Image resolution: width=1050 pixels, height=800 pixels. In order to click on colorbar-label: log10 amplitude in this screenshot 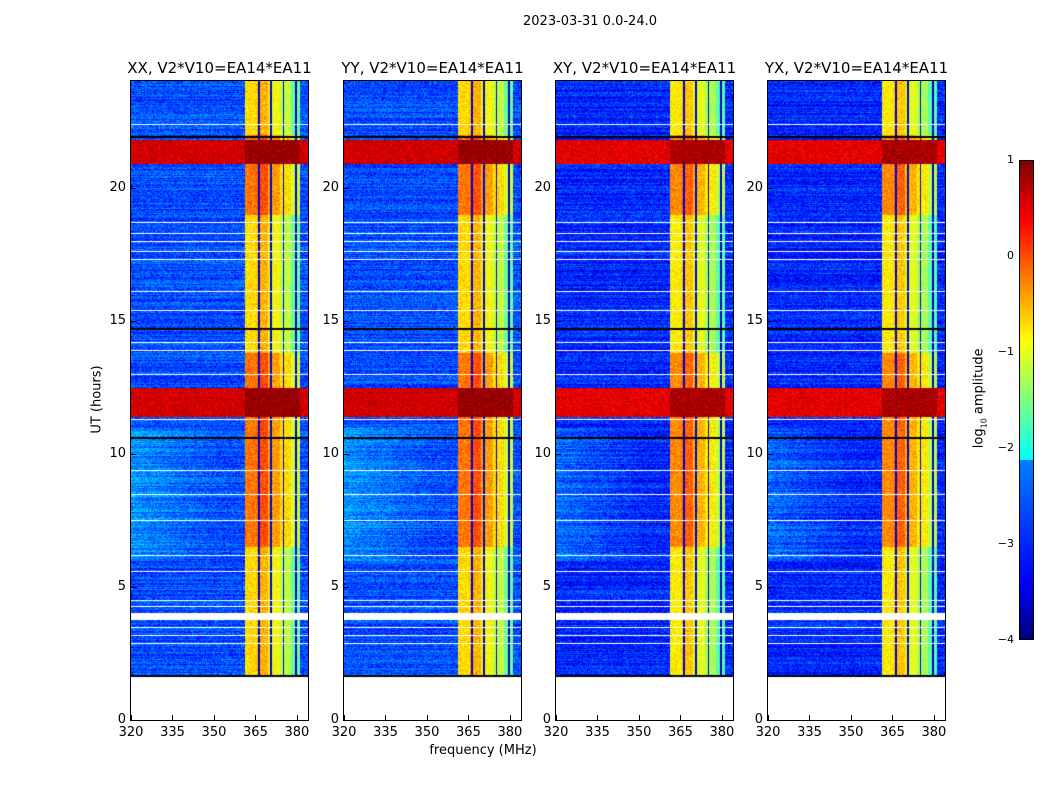, I will do `click(980, 398)`.